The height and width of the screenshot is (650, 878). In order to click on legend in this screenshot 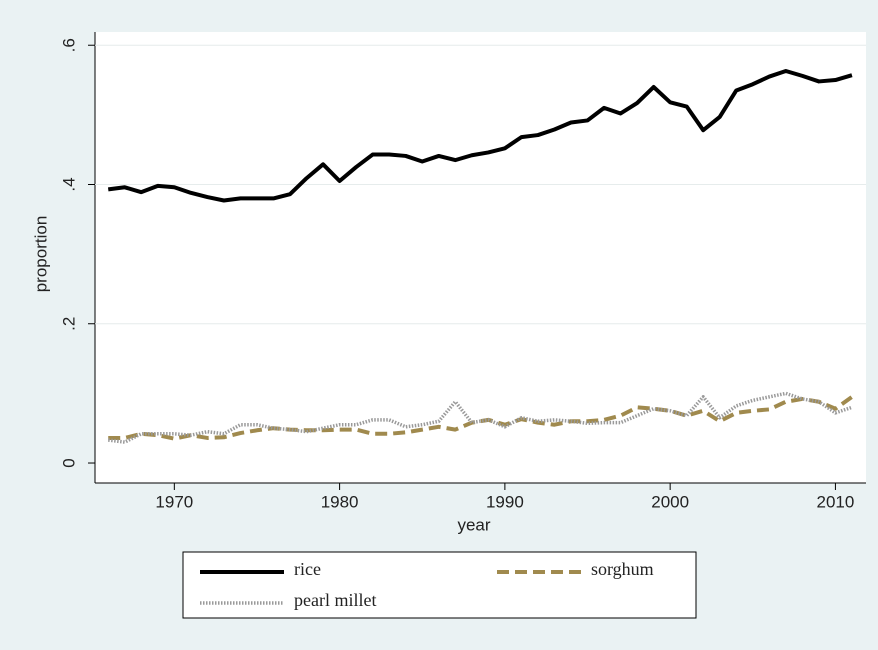, I will do `click(439, 585)`.